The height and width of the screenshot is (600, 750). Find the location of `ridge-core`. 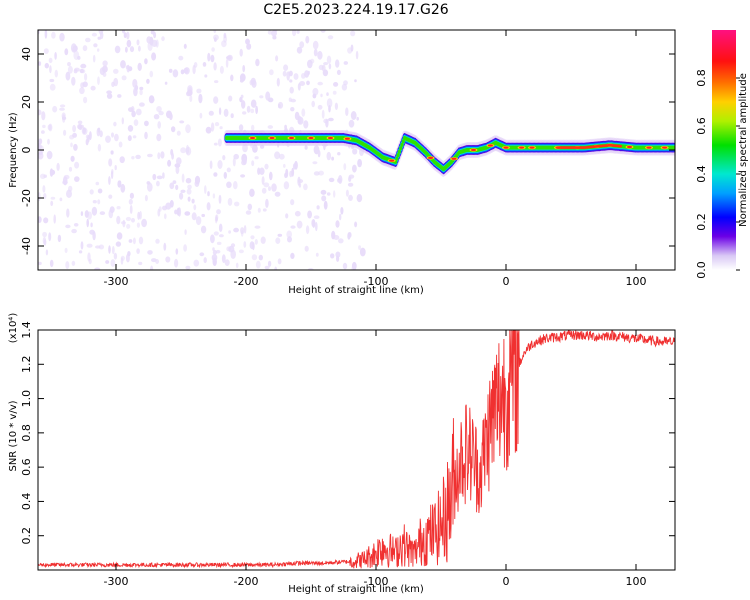

ridge-core is located at coordinates (398, 155).